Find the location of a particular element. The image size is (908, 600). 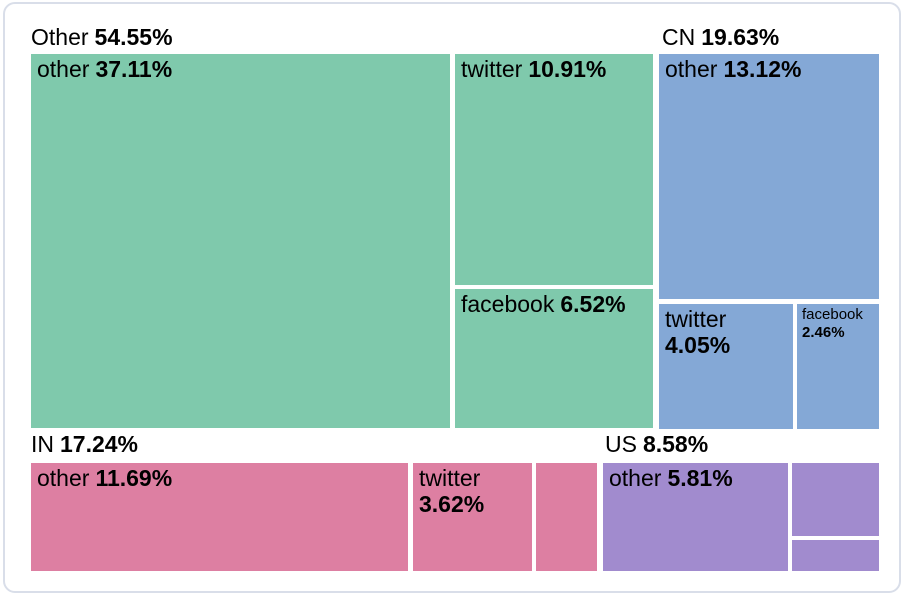

group-title-cn: CN 19.63% is located at coordinates (720, 37).